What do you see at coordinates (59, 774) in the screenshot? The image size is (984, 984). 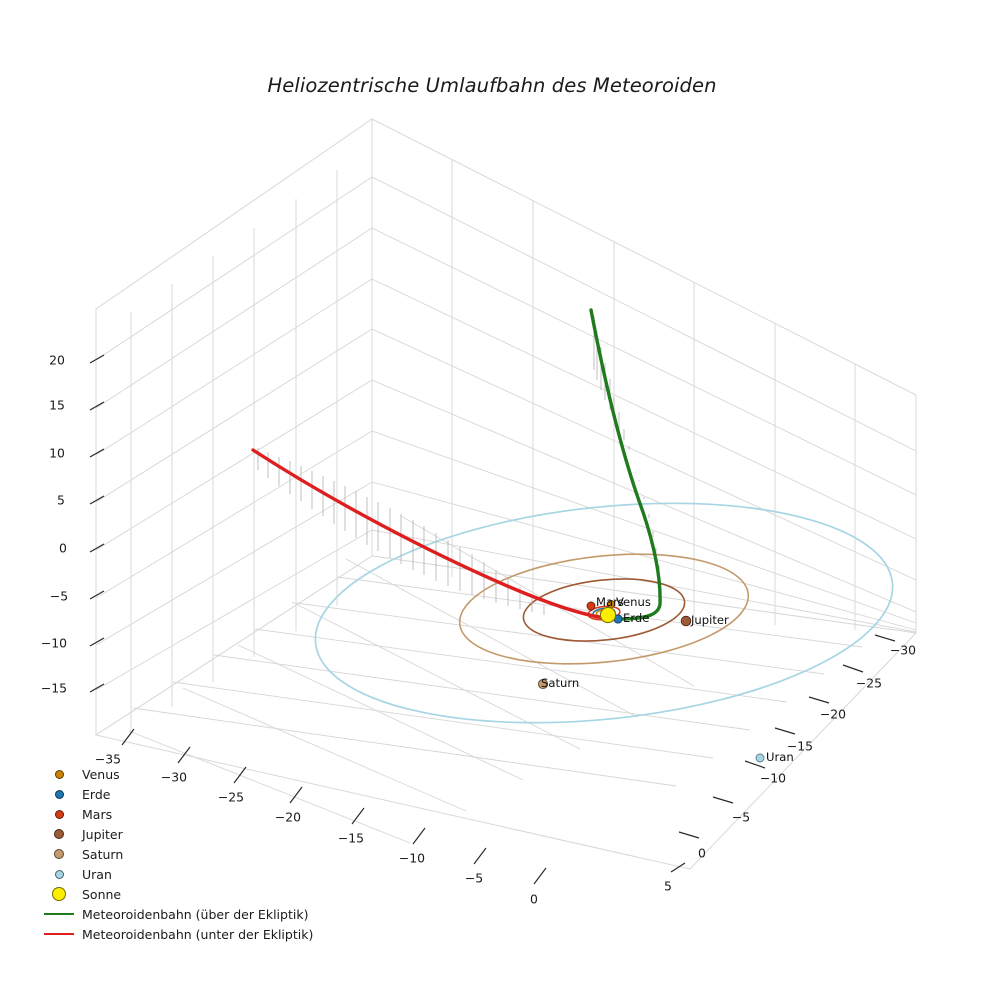 I see `venus-dot-icon` at bounding box center [59, 774].